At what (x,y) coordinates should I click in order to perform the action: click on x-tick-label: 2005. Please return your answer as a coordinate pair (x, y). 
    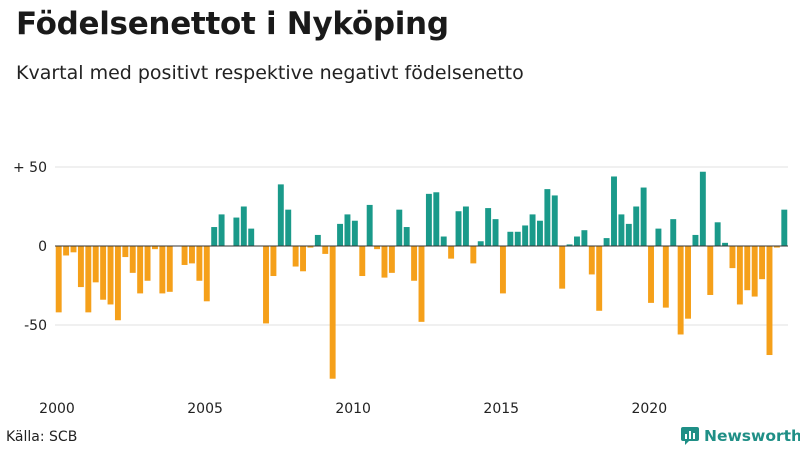
    Looking at the image, I should click on (205, 409).